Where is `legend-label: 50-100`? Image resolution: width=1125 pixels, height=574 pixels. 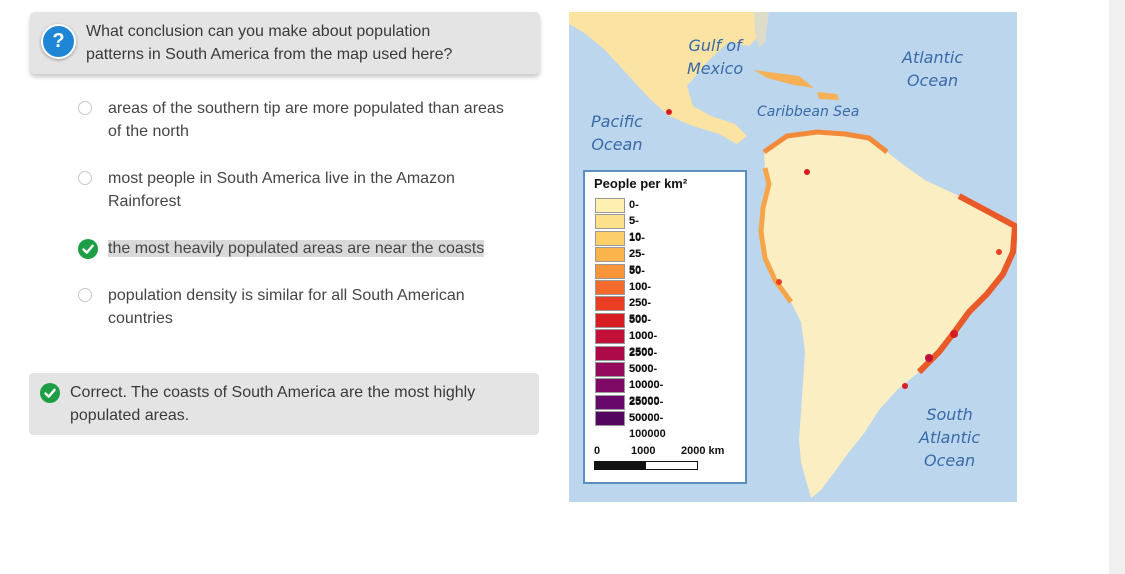 legend-label: 50-100 is located at coordinates (638, 278).